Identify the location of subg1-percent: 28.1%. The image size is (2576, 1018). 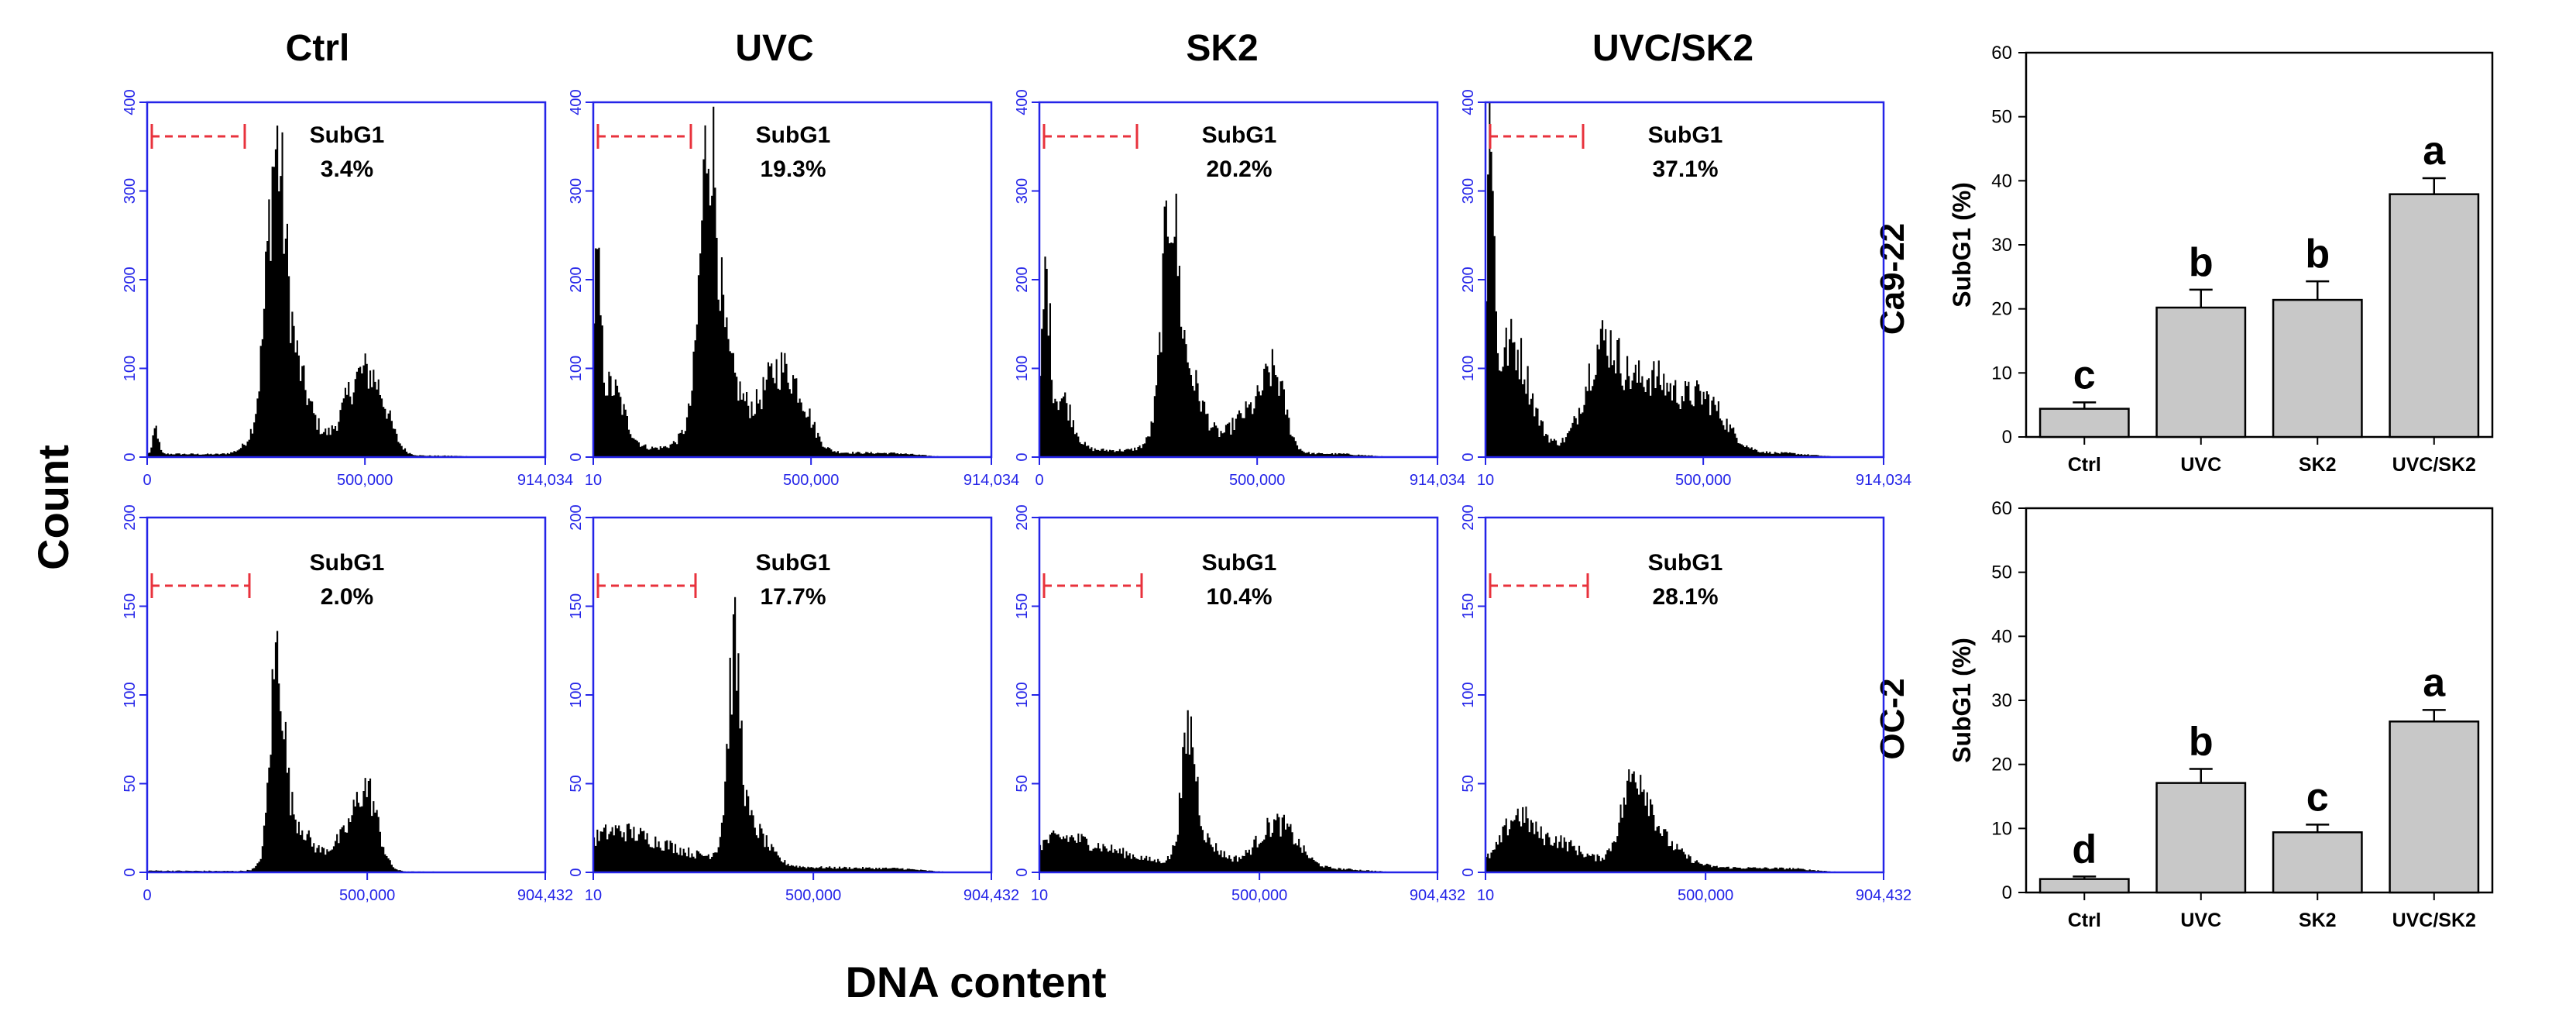
(1685, 597).